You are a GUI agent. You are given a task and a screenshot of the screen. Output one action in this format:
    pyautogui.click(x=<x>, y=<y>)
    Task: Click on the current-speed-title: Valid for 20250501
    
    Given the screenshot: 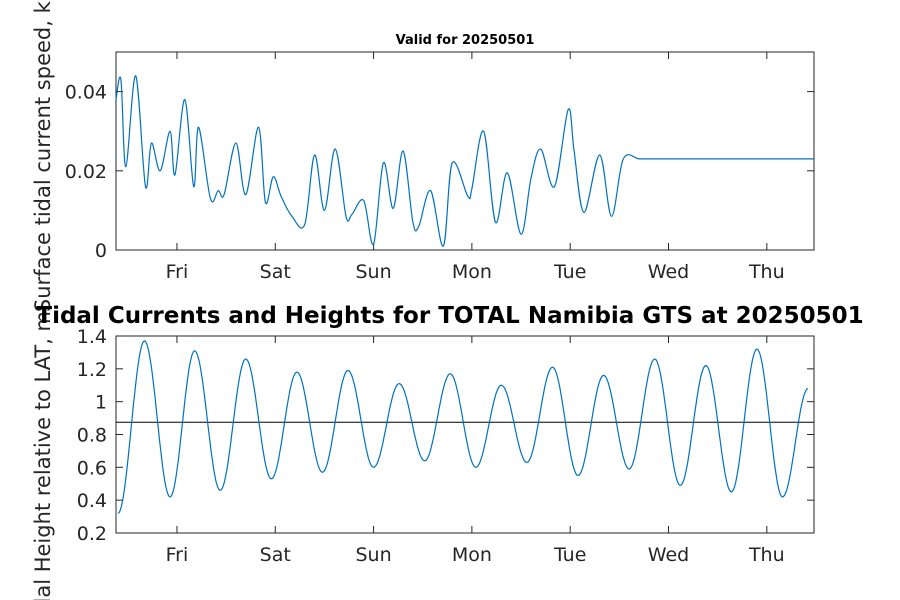 What is the action you would take?
    pyautogui.click(x=465, y=40)
    